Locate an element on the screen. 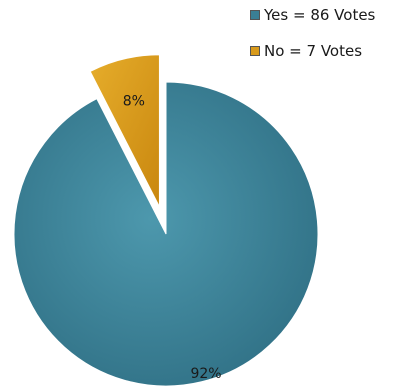 This screenshot has height=390, width=408. legend-item-yes: Yes = 86 Votes is located at coordinates (312, 15).